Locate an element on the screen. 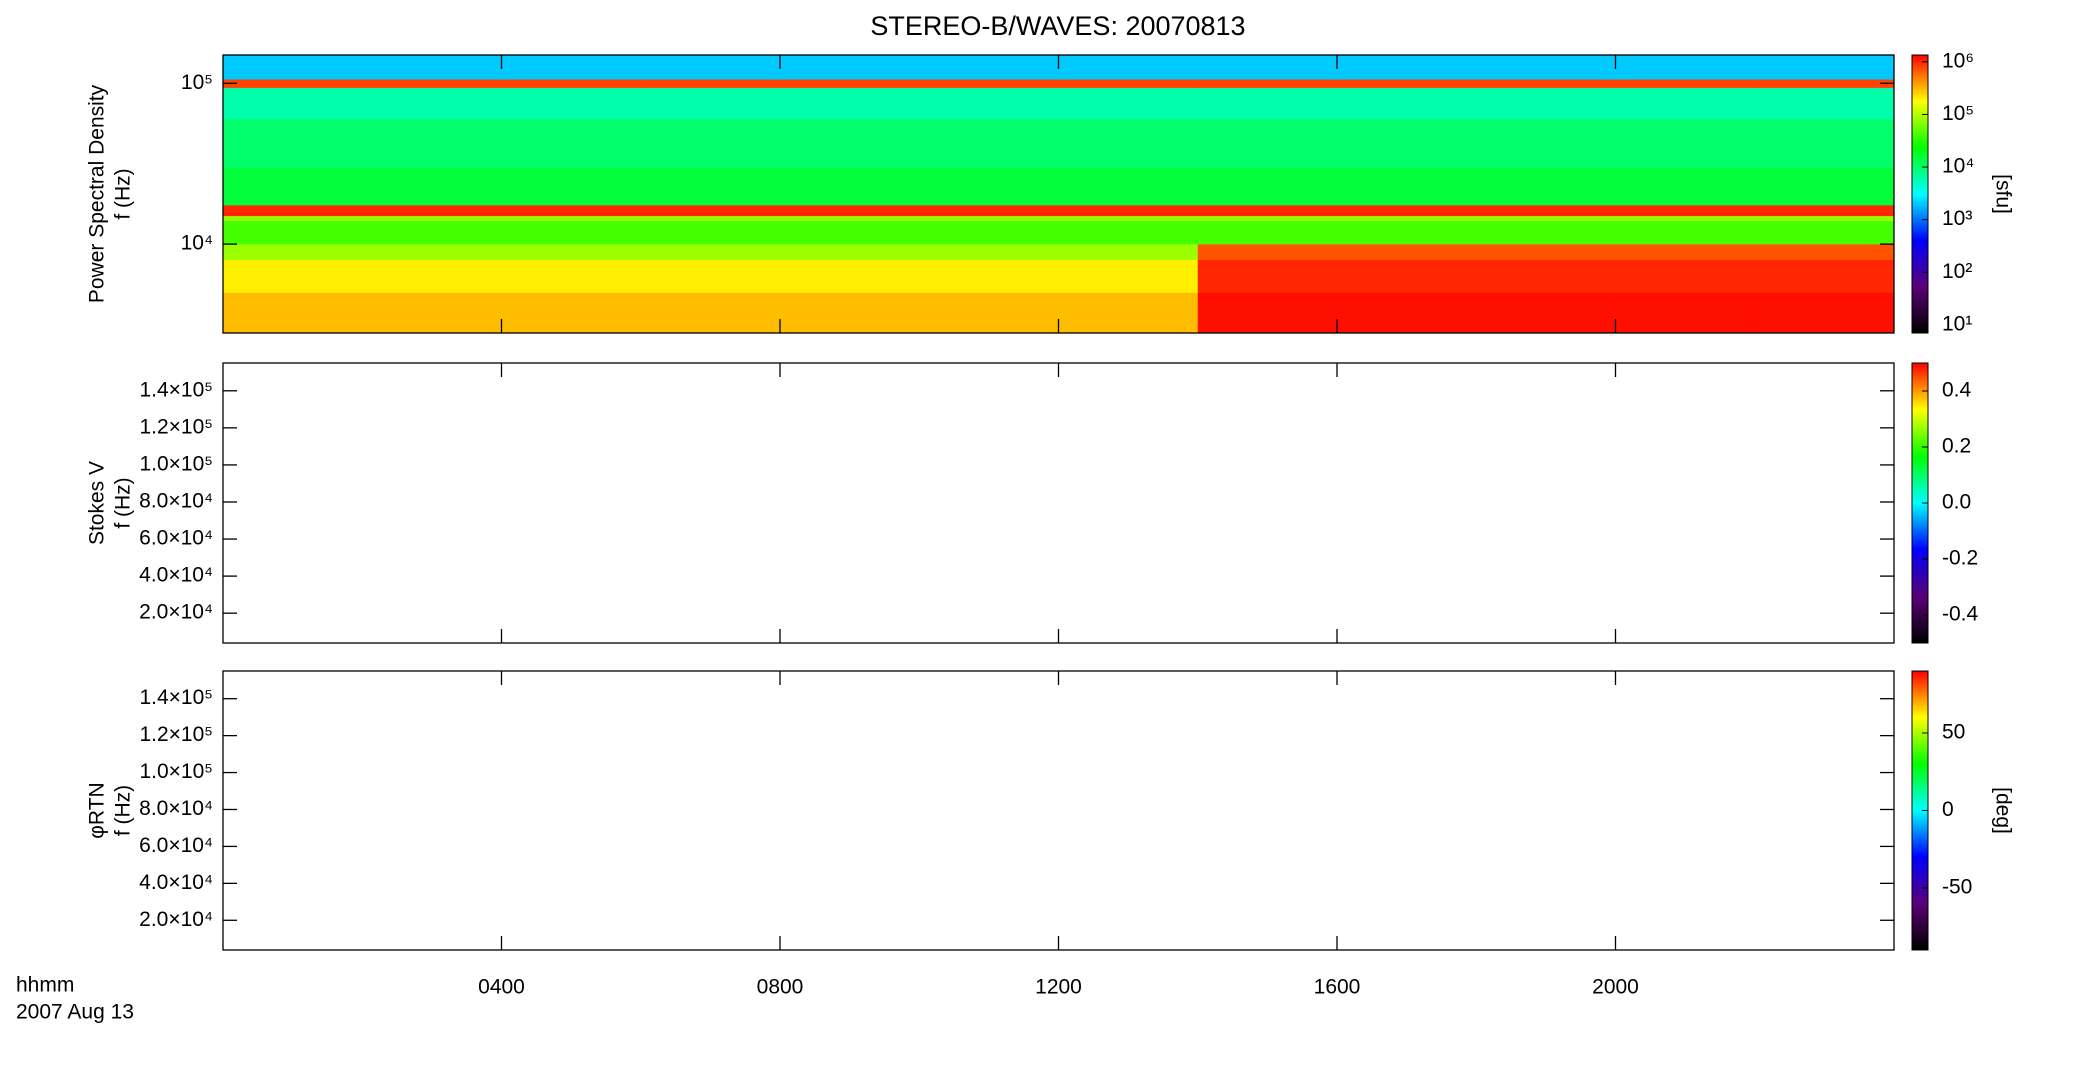  colorbar-tick-label: 10³ is located at coordinates (1957, 218).